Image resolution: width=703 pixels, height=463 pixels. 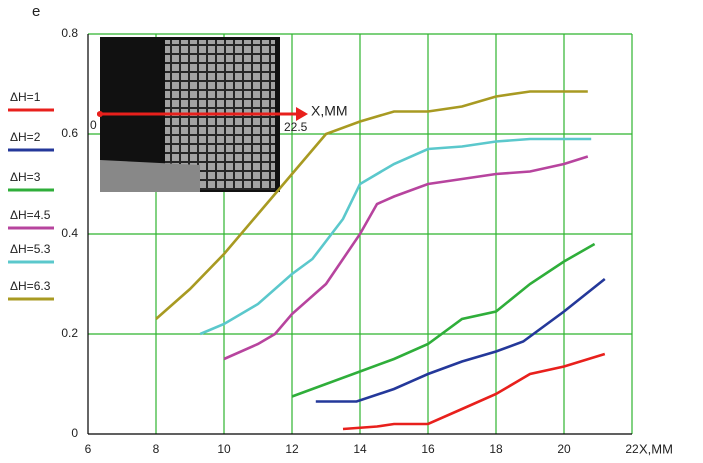 What do you see at coordinates (25, 137) in the screenshot?
I see `legend-label: ΔH=2` at bounding box center [25, 137].